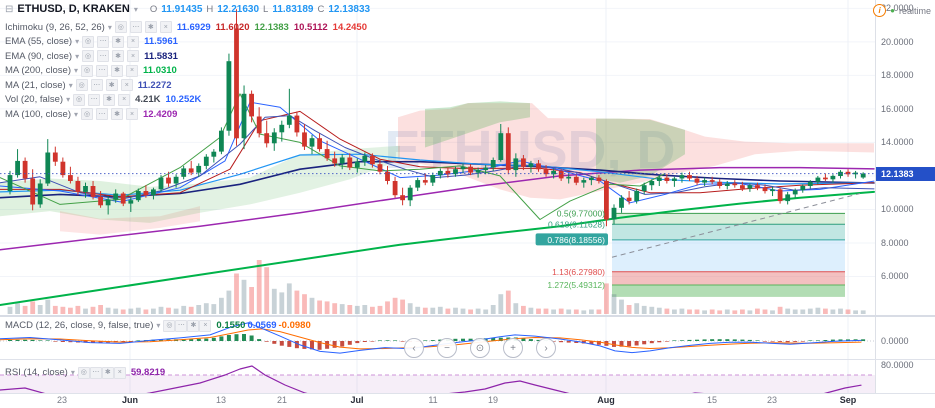 The image size is (935, 408). What do you see at coordinates (9, 9) in the screenshot?
I see `collapse-pane-icon: ⊟` at bounding box center [9, 9].